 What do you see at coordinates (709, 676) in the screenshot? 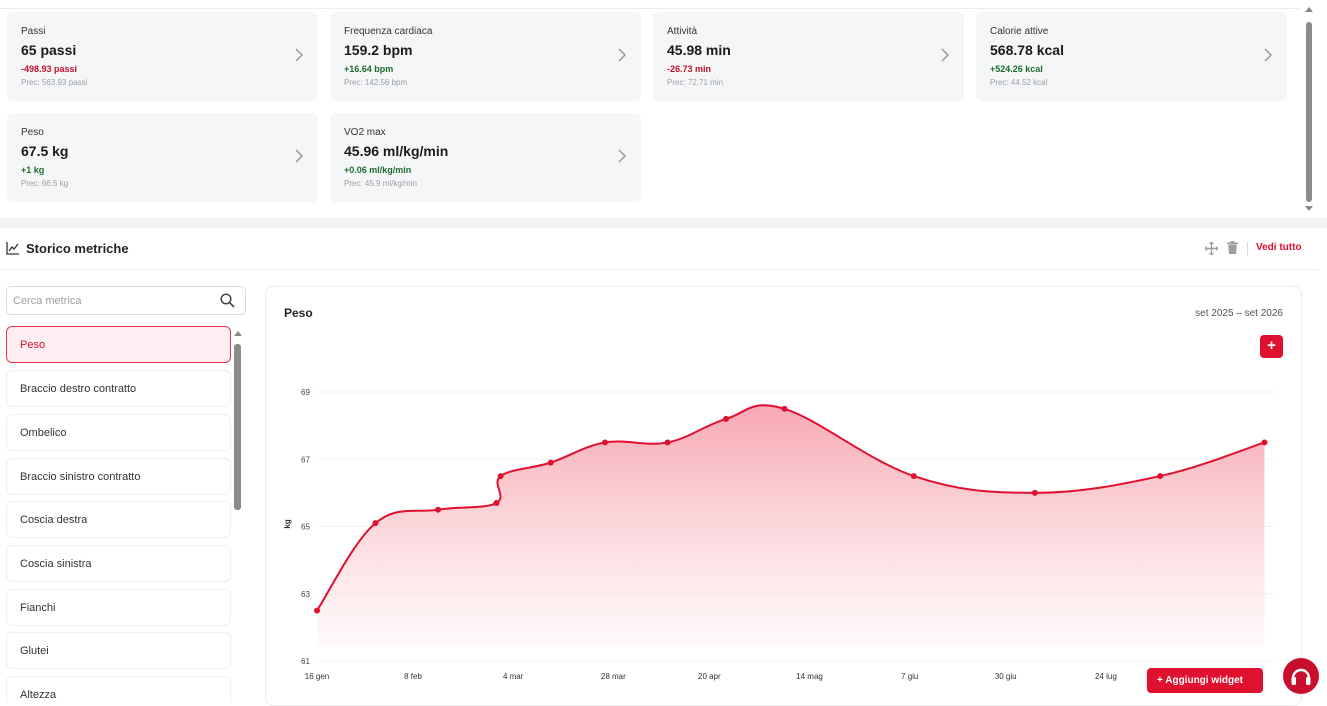
I see `x-tick-label: 20 apr` at bounding box center [709, 676].